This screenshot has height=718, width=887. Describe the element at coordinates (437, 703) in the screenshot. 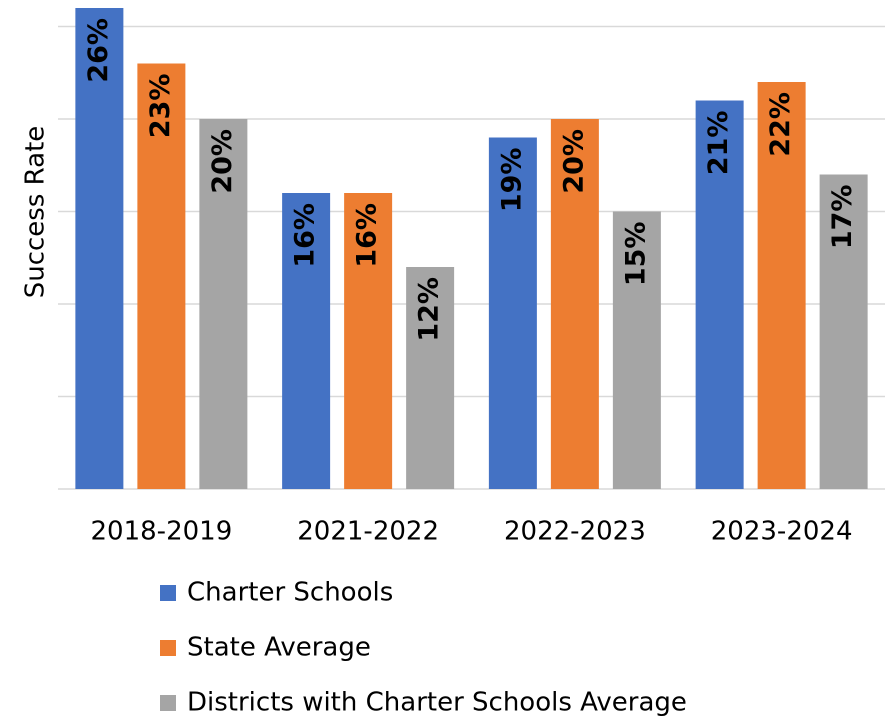

I see `legend-label: Districts with Charter Schools Average` at that location.